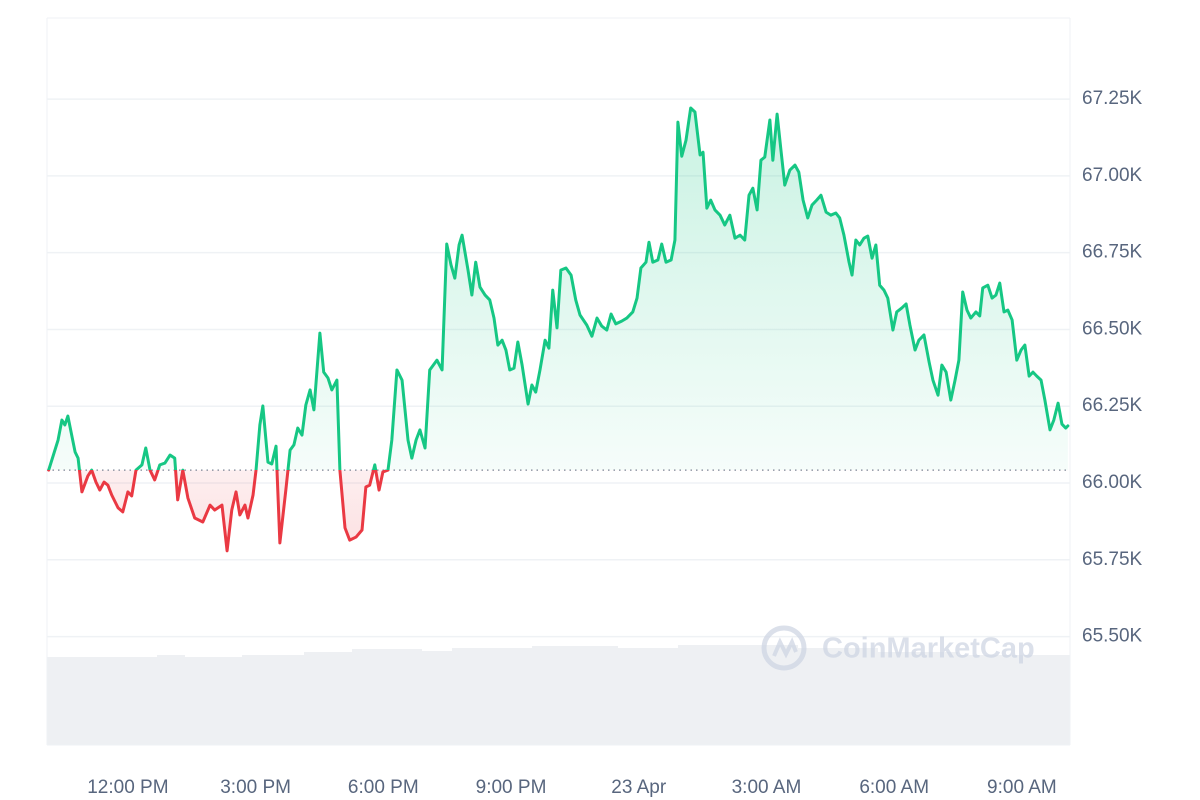  What do you see at coordinates (1112, 559) in the screenshot?
I see `y-tick-label: 65.75K` at bounding box center [1112, 559].